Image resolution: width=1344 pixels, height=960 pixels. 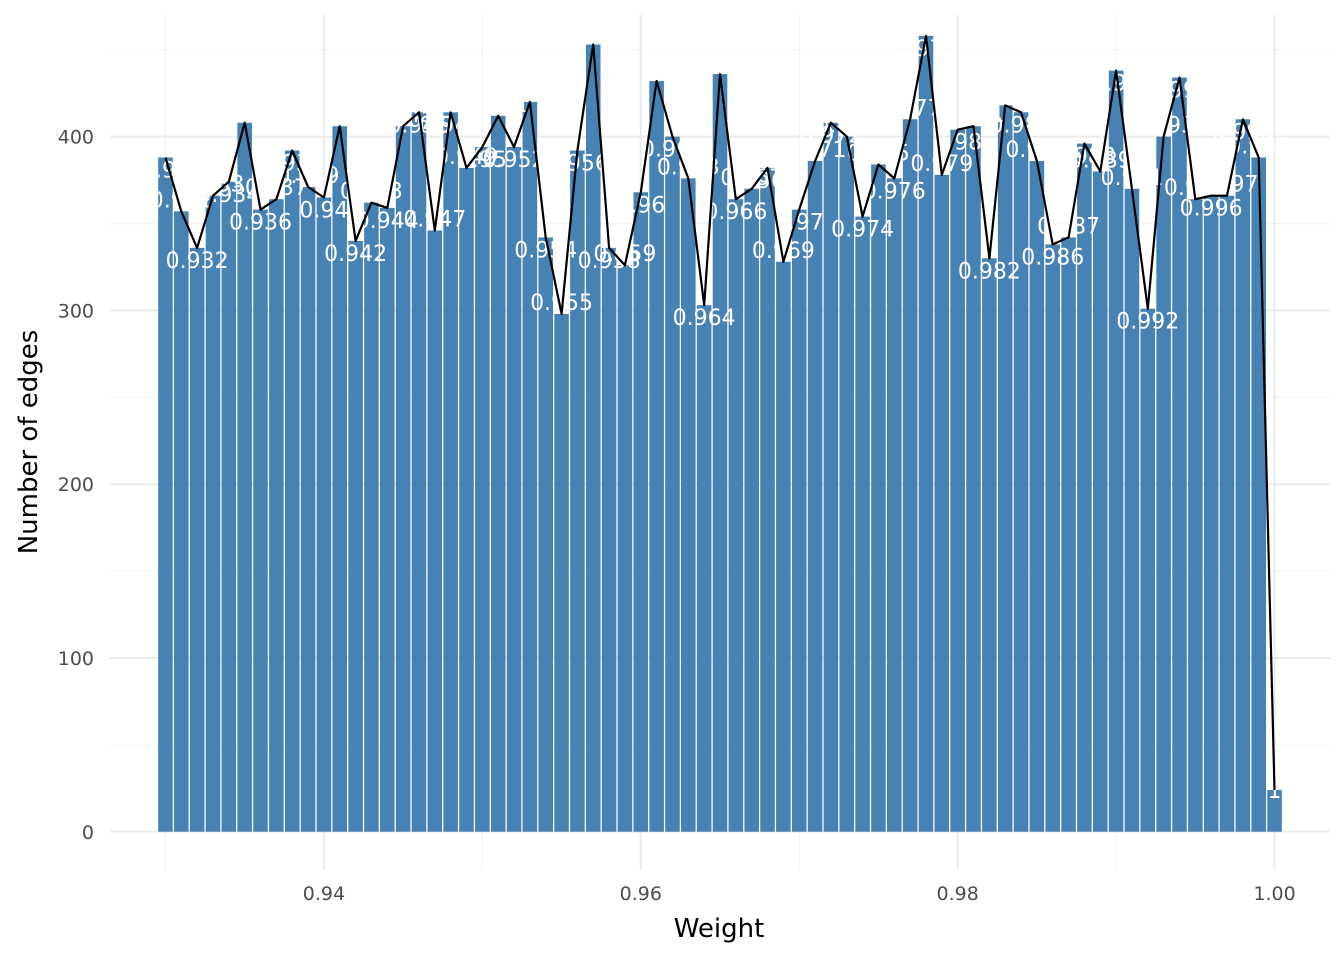 What do you see at coordinates (212, 185) in the screenshot?
I see `bar-label: 0.933` at bounding box center [212, 185].